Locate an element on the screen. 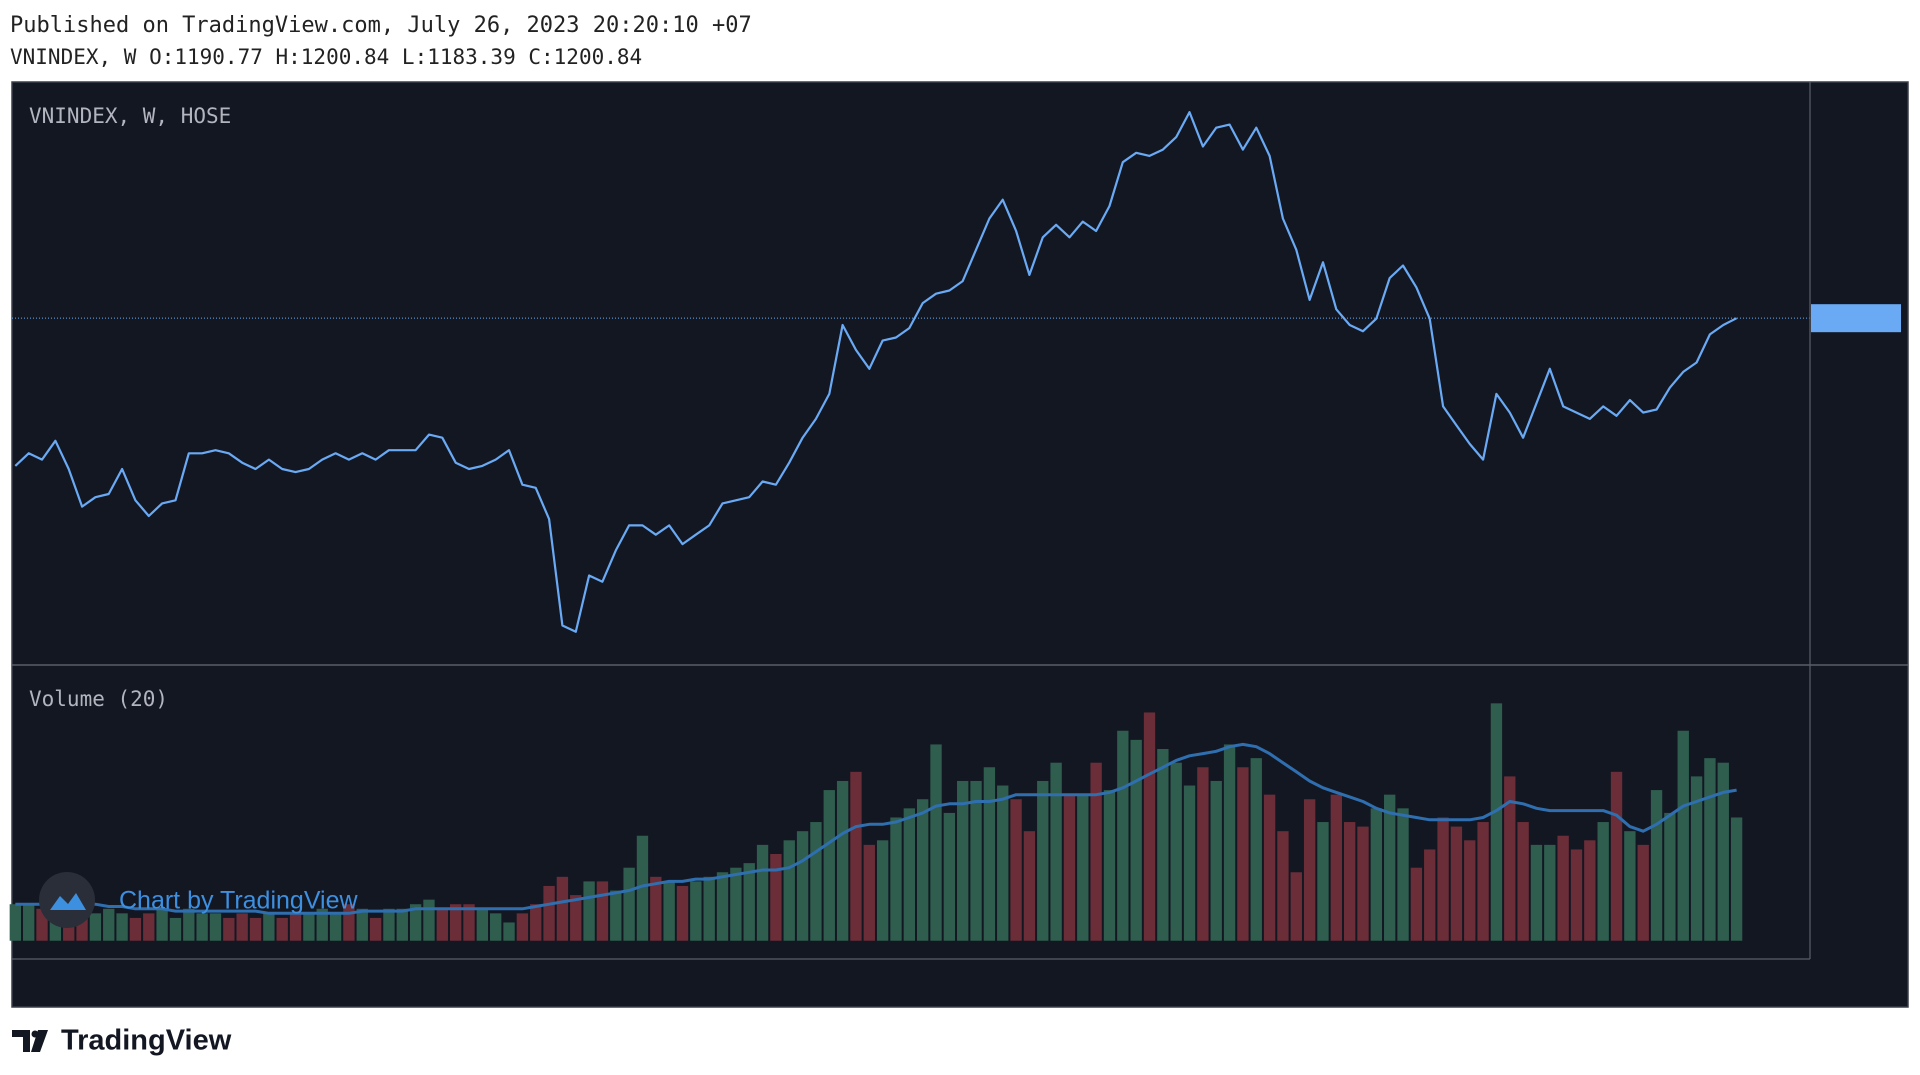 This screenshot has width=1920, height=1075. watermark: Chart by TradingView is located at coordinates (198, 900).